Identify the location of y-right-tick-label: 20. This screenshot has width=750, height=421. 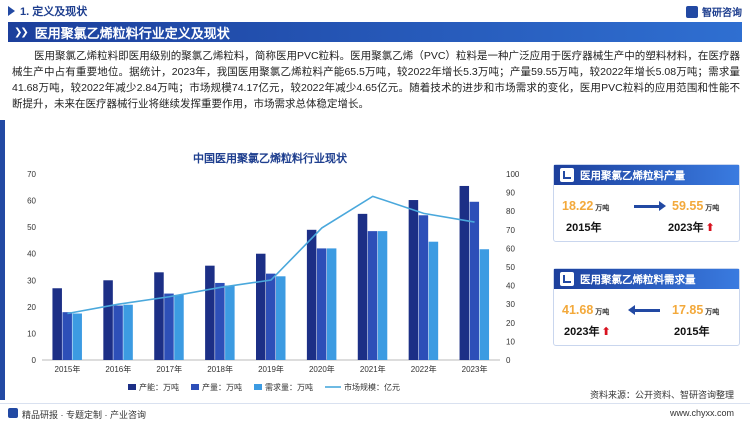
(510, 323).